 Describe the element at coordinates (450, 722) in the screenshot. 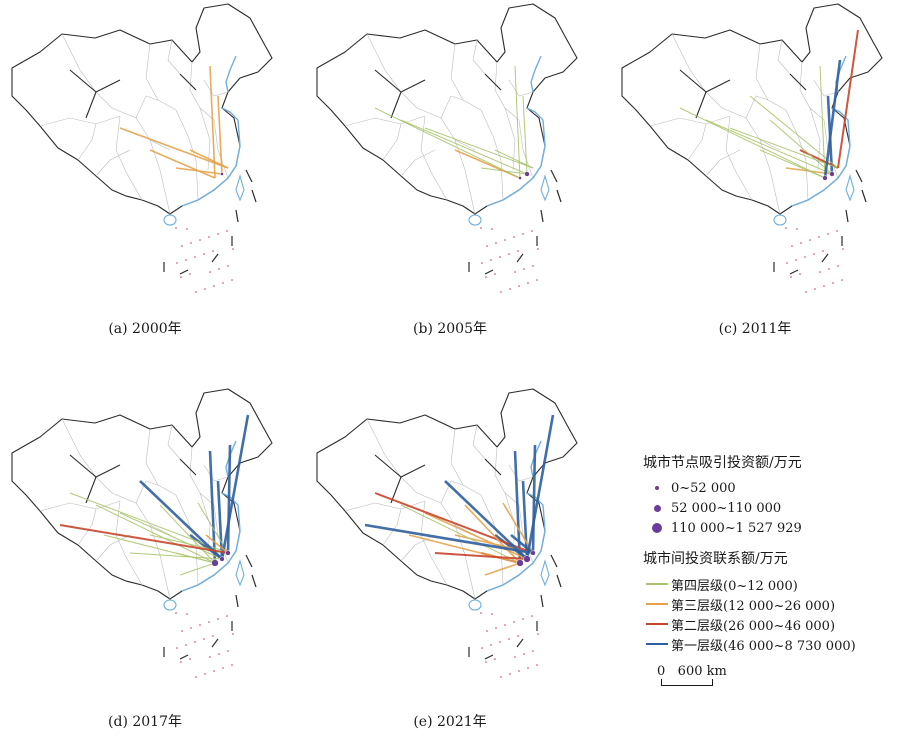

I see `panel-caption: (e) 2021年` at that location.